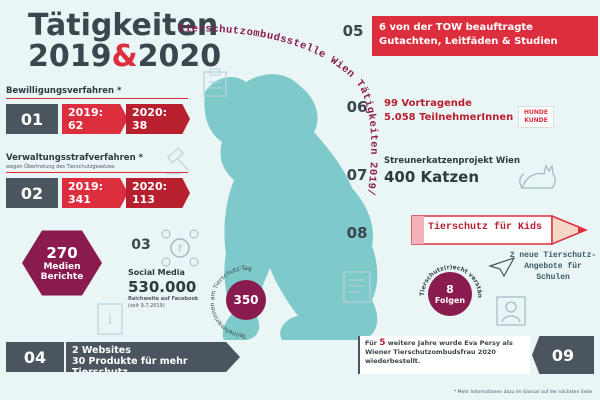 This screenshot has width=600, height=400. What do you see at coordinates (76, 125) in the screenshot?
I see `bewilligung-2019-value: 62` at bounding box center [76, 125].